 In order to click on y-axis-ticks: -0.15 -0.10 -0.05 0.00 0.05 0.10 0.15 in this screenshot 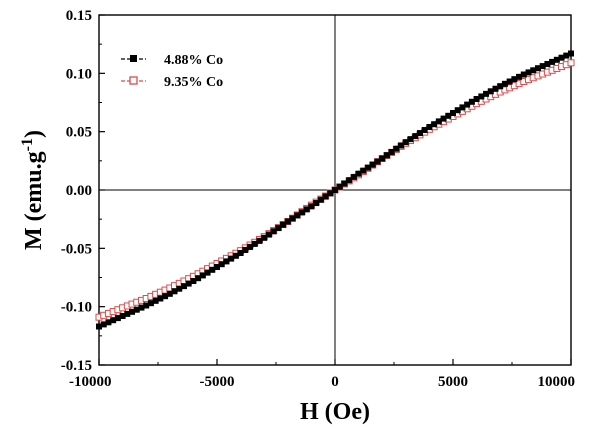, I will do `click(83, 191)`.